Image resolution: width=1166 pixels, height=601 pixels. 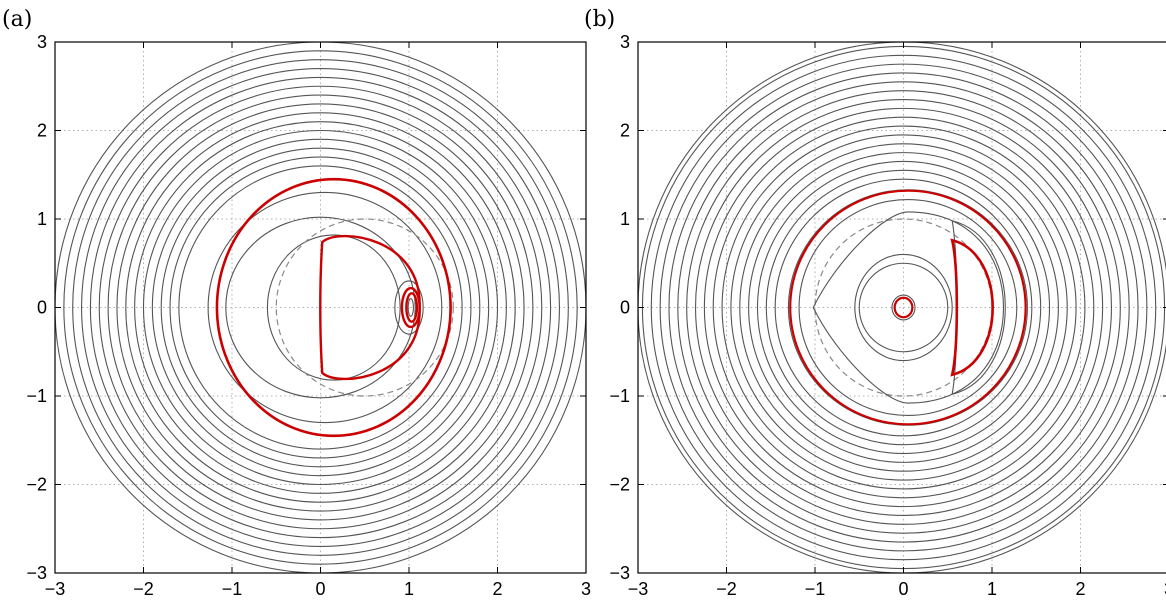 I want to click on dashed-circle, so click(x=364, y=307).